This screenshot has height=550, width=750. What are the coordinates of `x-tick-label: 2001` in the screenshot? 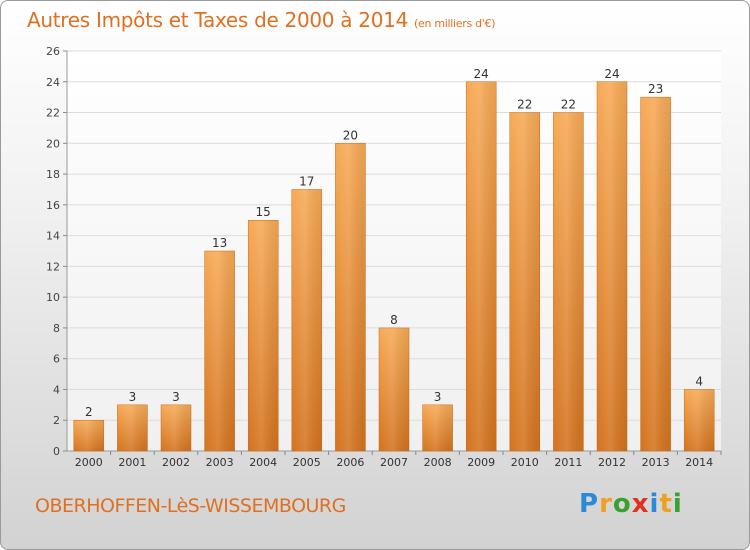 It's located at (132, 462).